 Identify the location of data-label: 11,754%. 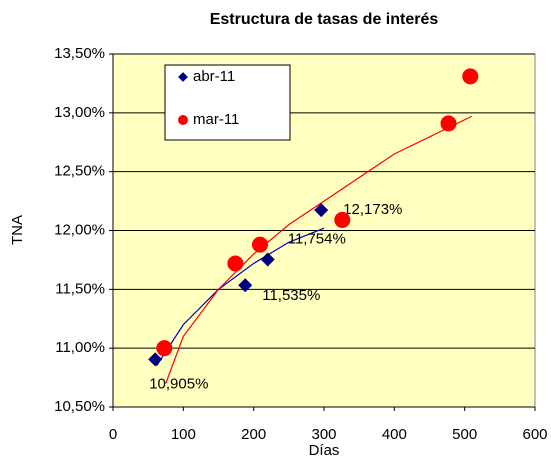
(317, 238).